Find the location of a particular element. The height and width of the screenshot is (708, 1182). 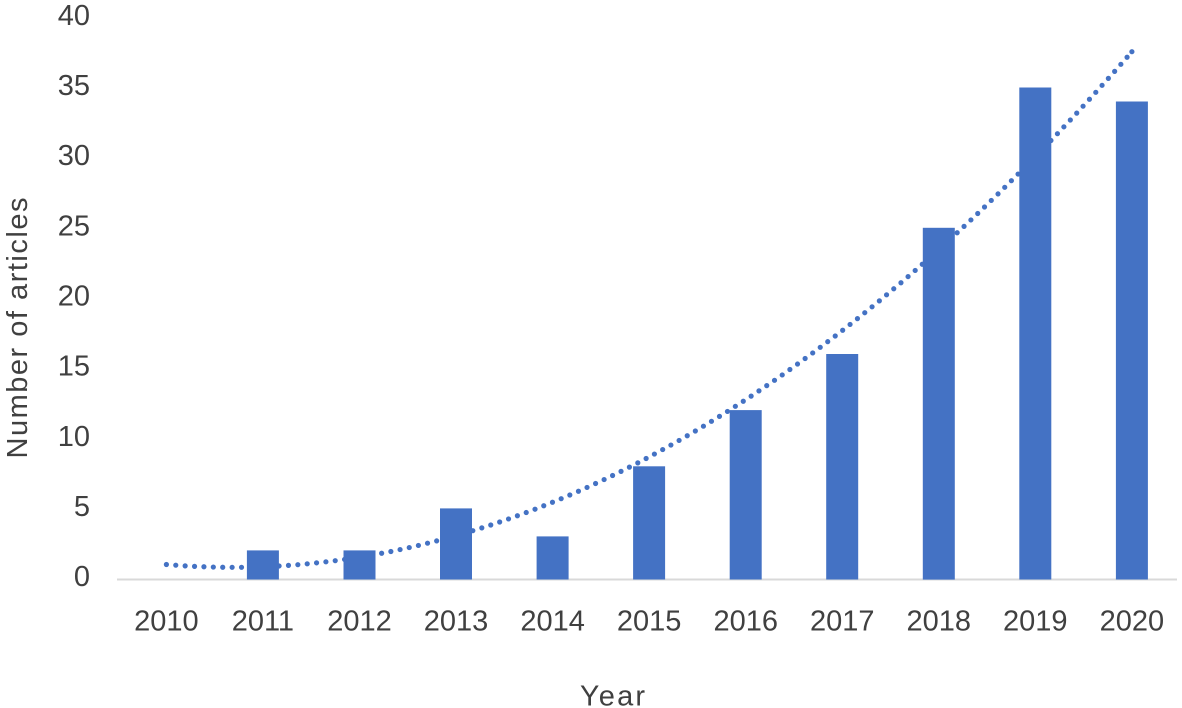

svg-text: 2010 is located at coordinates (166, 622).